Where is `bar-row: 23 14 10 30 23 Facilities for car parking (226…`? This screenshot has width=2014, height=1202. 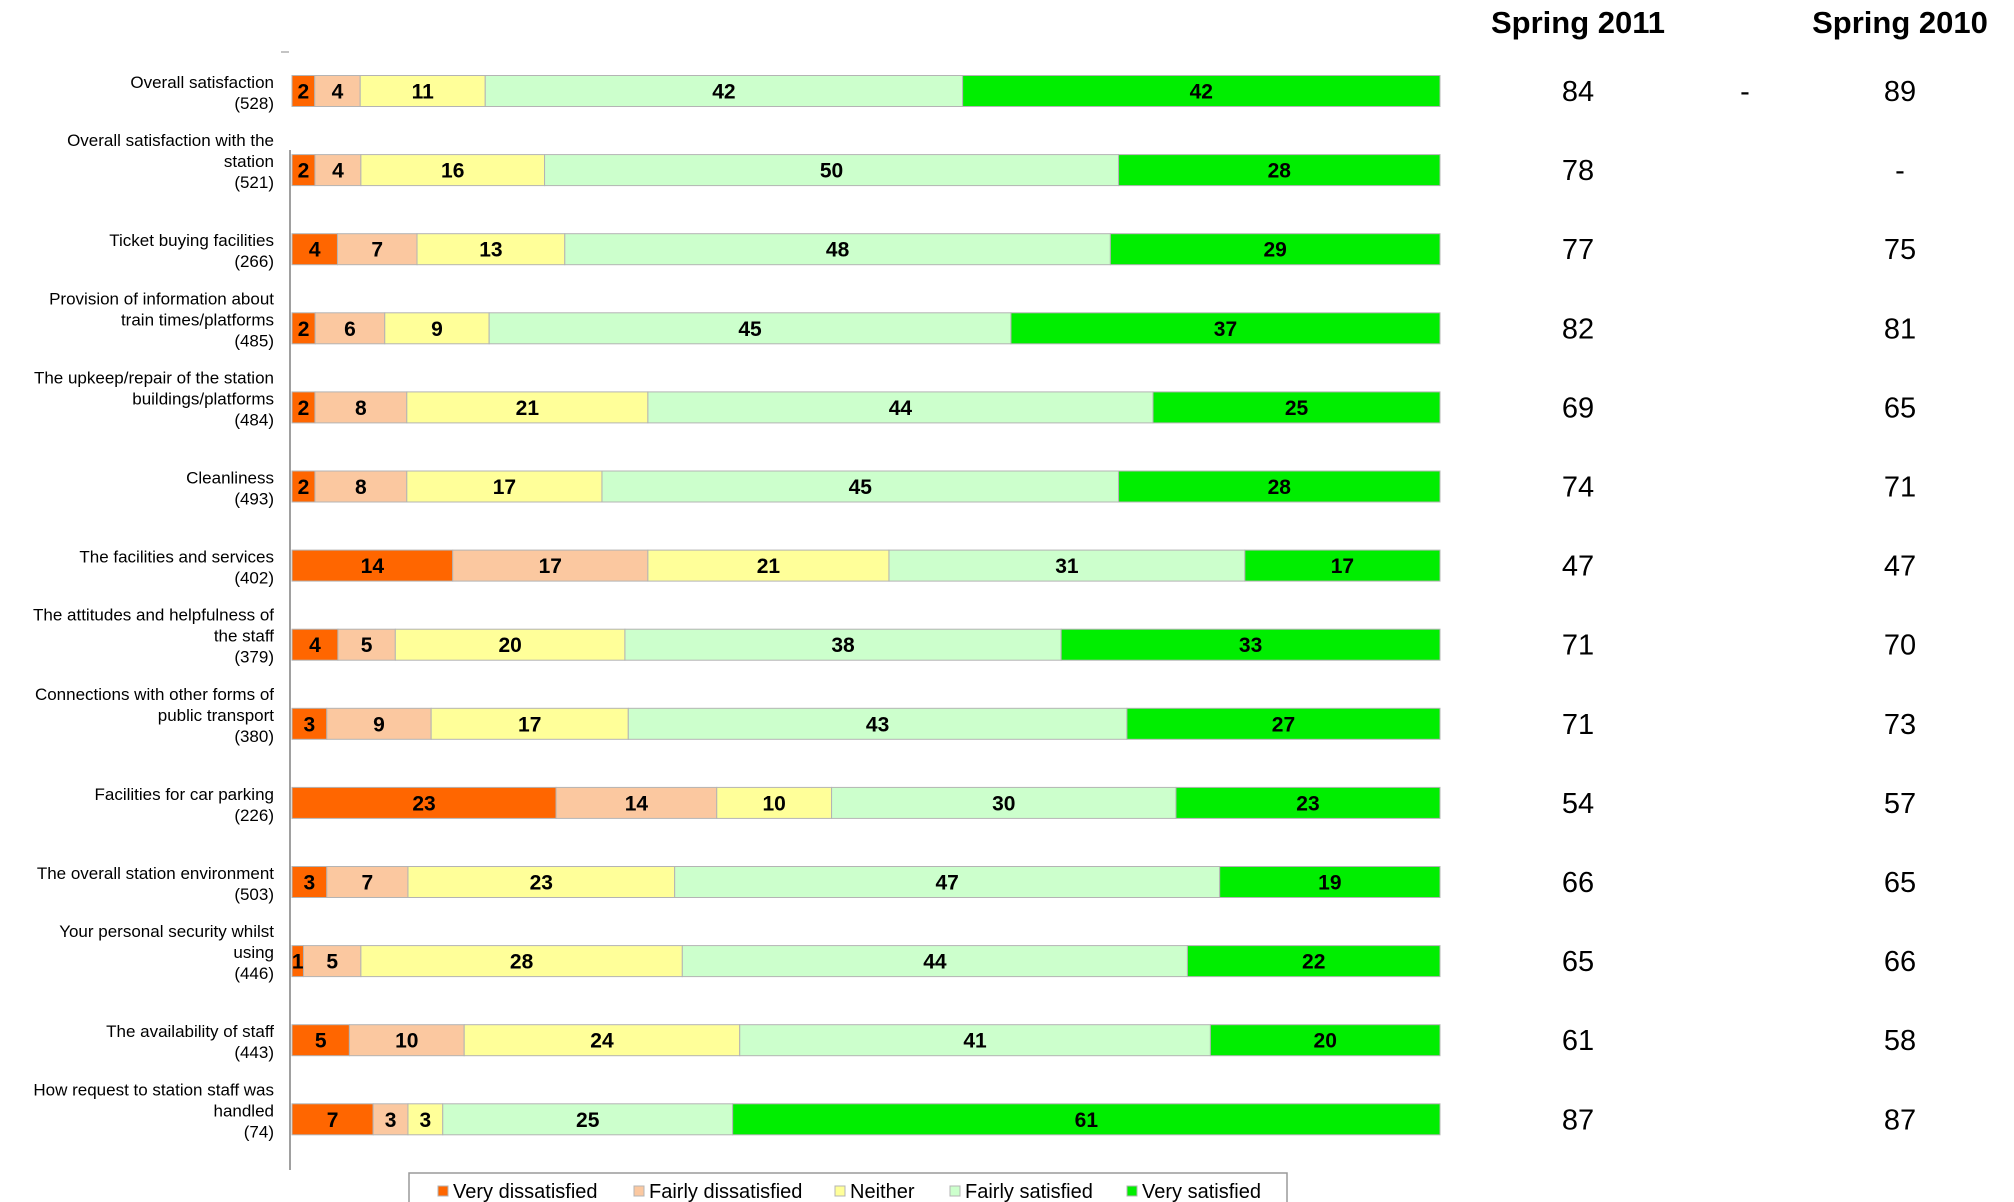
bar-row: 23 14 10 30 23 Facilities for car parking (226… is located at coordinates (1005, 805).